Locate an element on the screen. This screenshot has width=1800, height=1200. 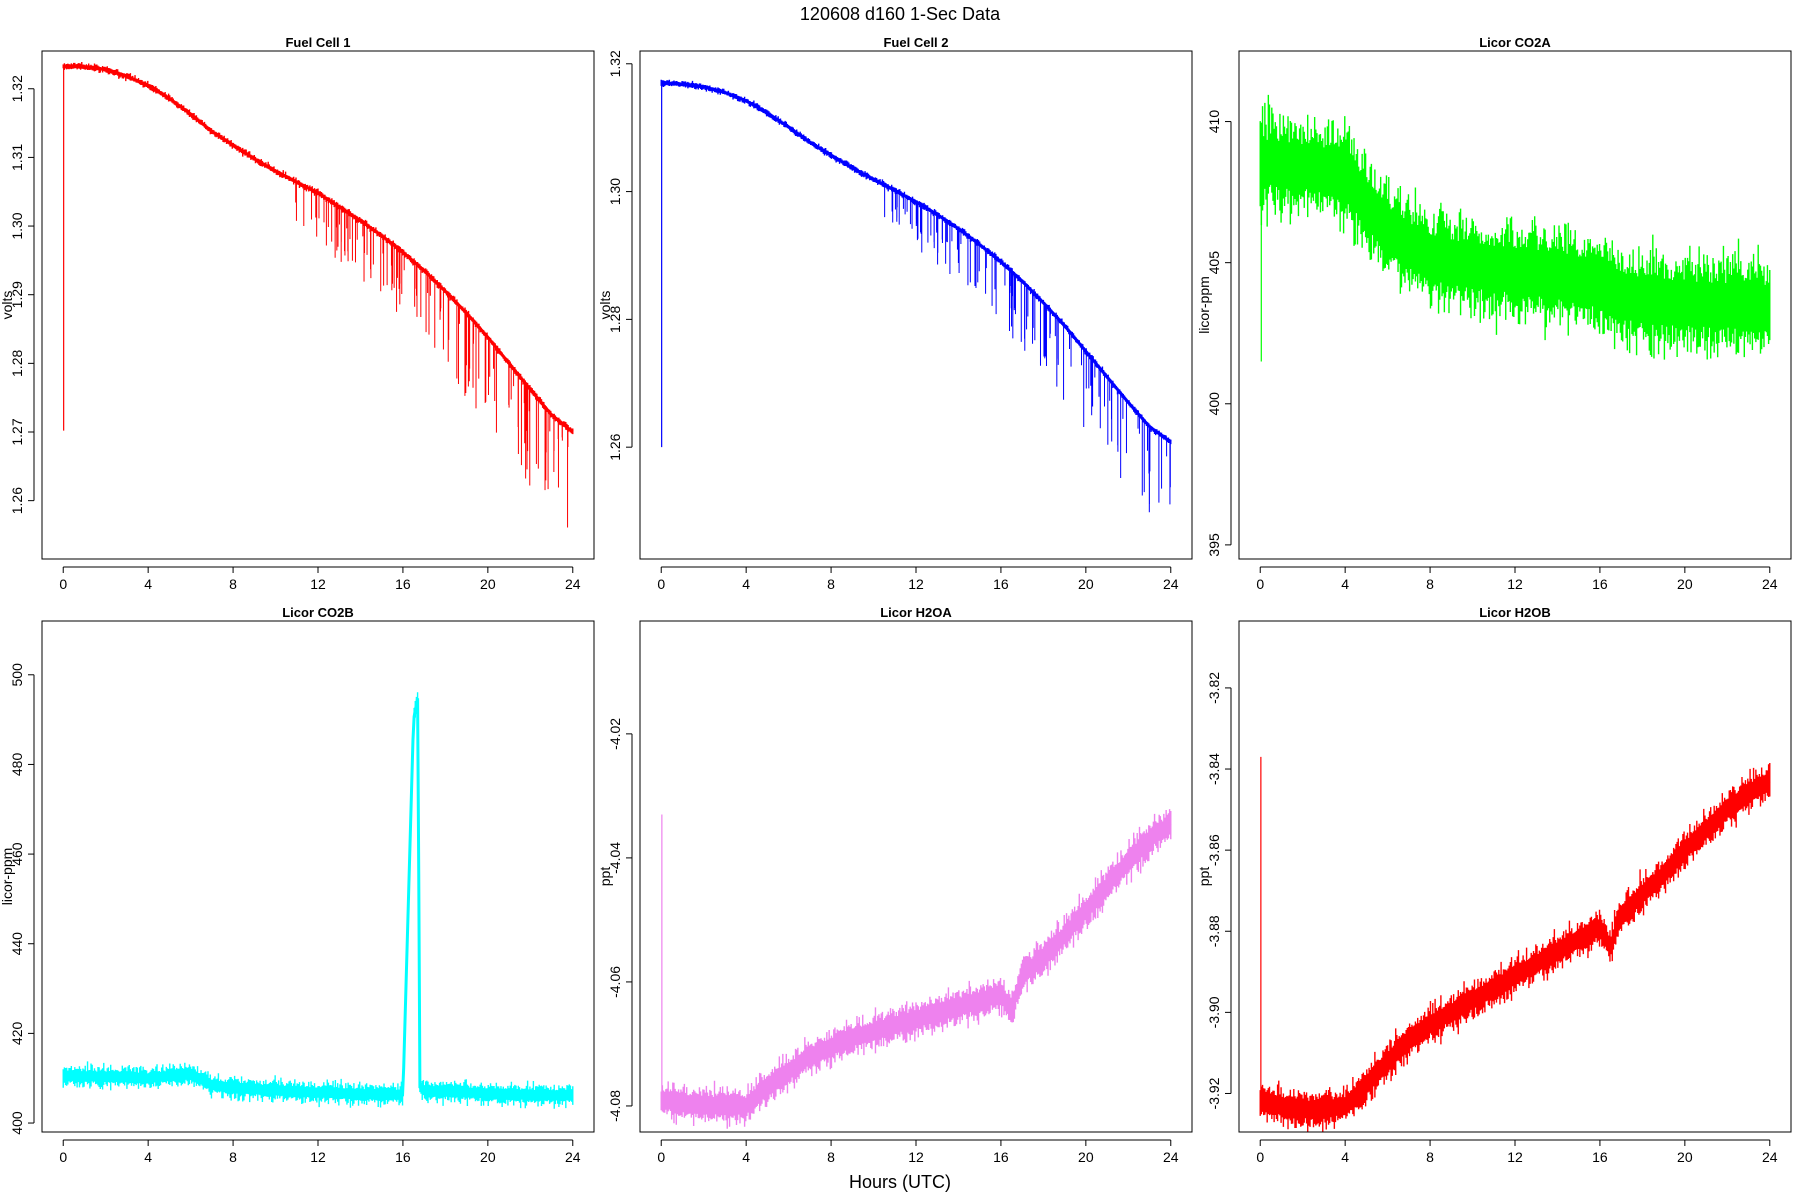
y-tick-label: -4.06 is located at coordinates (615, 982).